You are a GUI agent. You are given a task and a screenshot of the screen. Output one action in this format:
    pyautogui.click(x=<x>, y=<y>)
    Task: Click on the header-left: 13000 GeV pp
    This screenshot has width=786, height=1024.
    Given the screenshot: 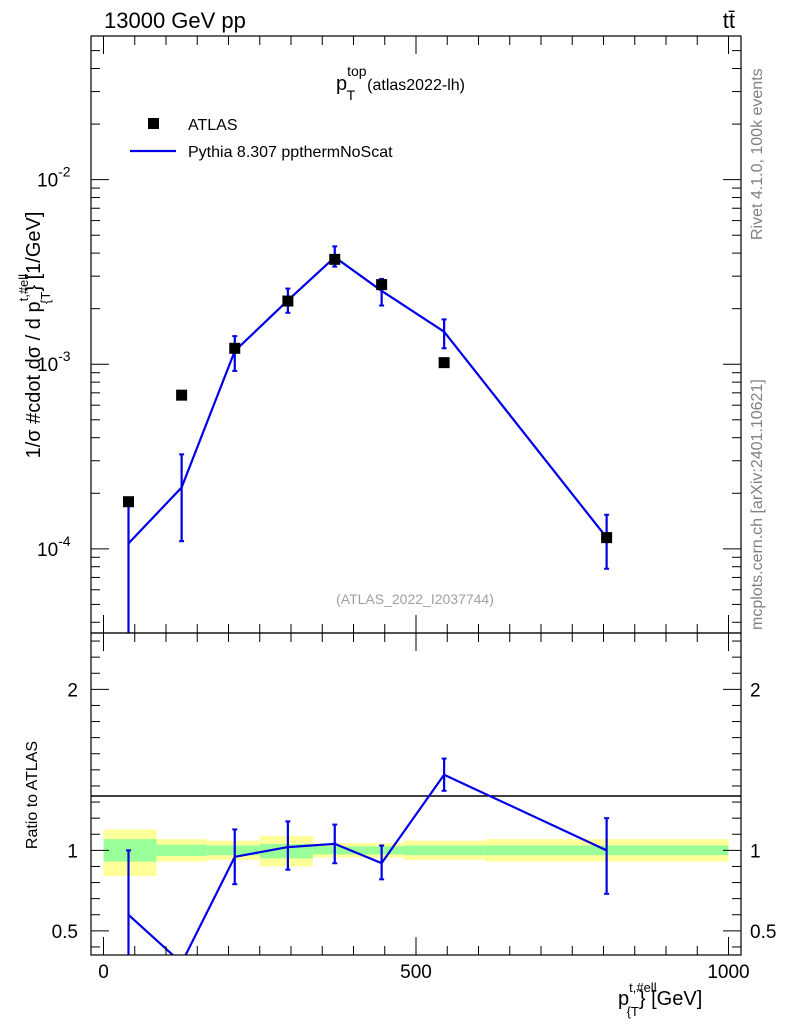 What is the action you would take?
    pyautogui.click(x=175, y=20)
    